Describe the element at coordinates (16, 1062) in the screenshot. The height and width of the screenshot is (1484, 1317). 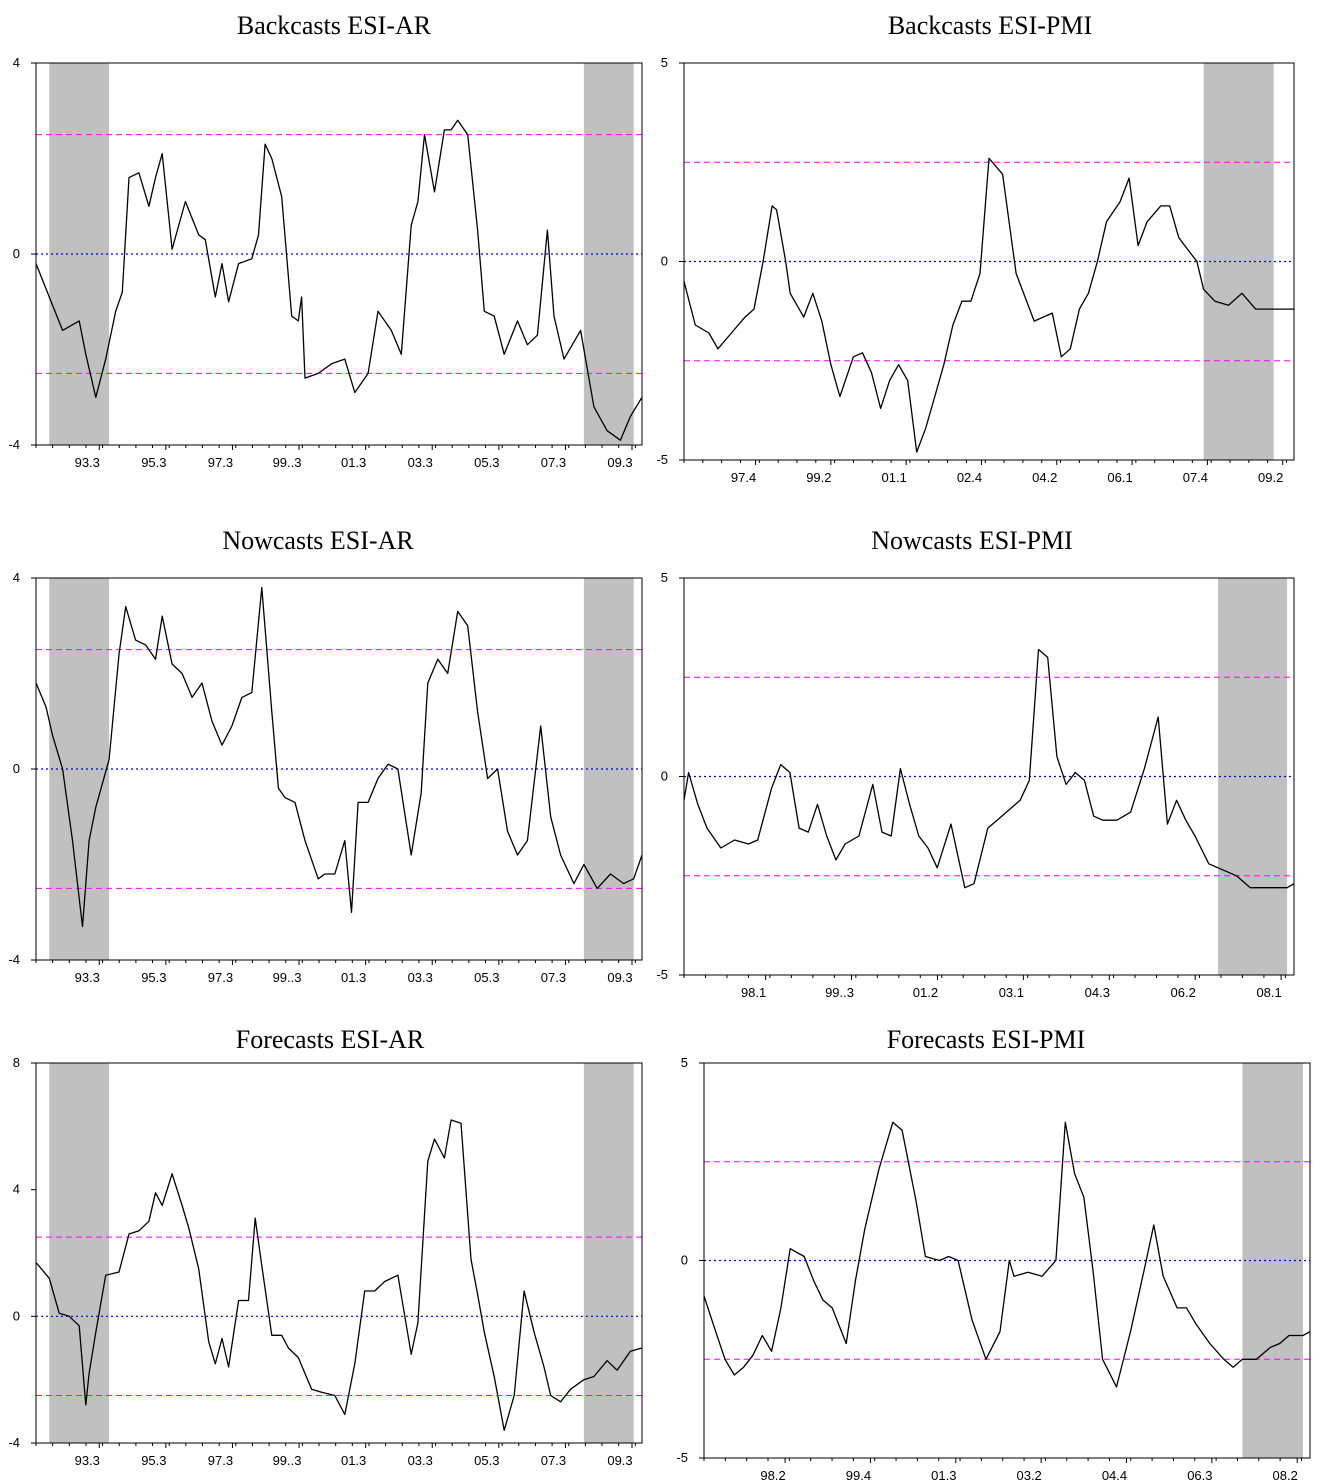
I see `y-tick-label: 8` at that location.